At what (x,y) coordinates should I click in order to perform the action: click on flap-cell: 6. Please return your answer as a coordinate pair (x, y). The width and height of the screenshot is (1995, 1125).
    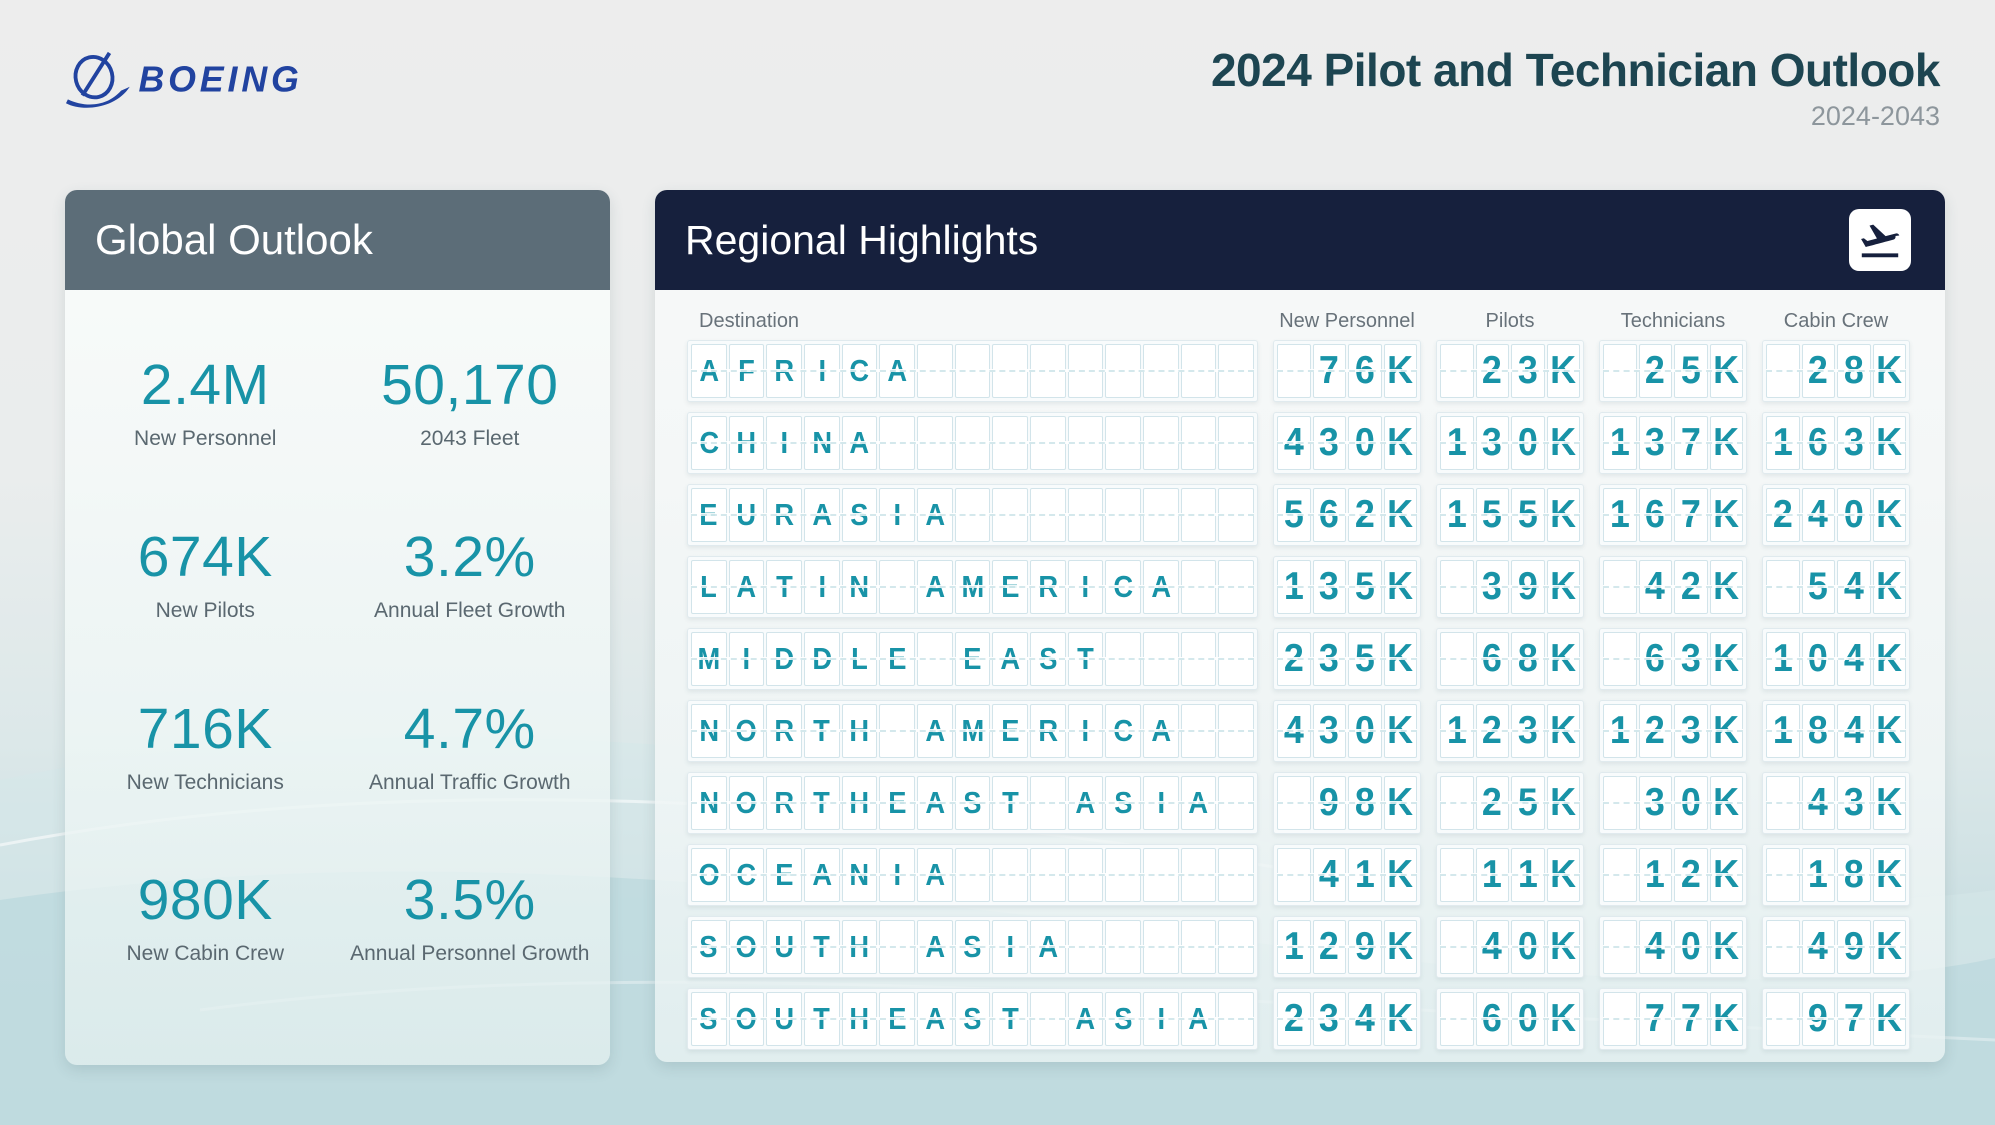
    Looking at the image, I should click on (1365, 371).